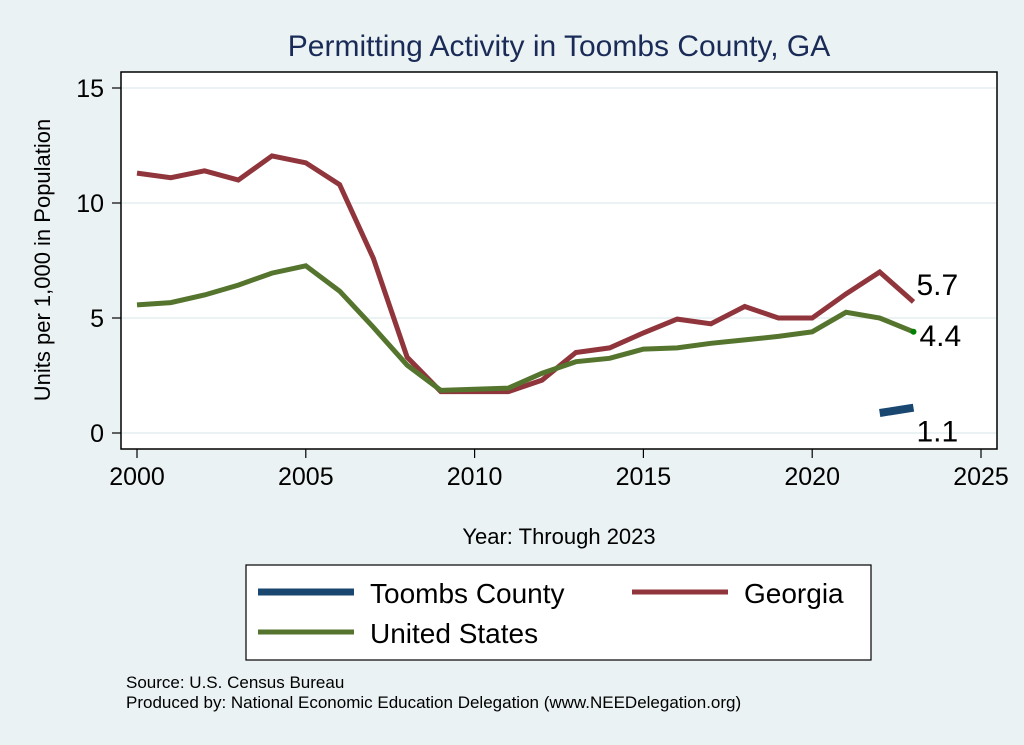  What do you see at coordinates (558, 536) in the screenshot?
I see `x-axis-title: Year: Through 2023` at bounding box center [558, 536].